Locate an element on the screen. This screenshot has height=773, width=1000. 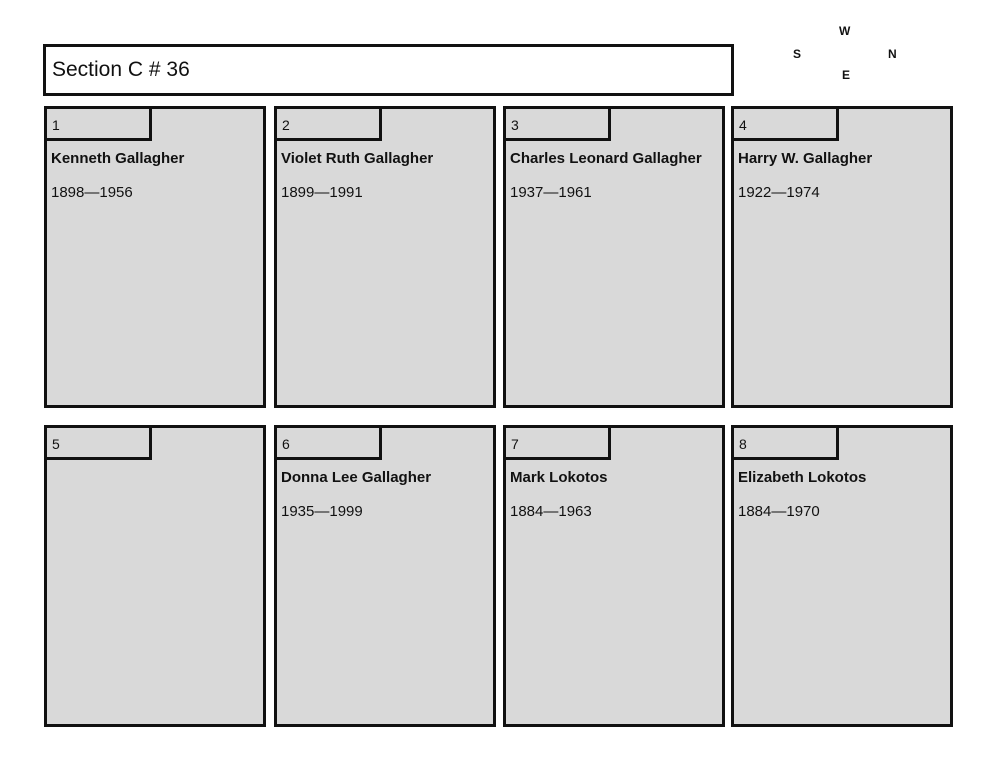
plot-dates: 1937—1961 is located at coordinates (551, 192).